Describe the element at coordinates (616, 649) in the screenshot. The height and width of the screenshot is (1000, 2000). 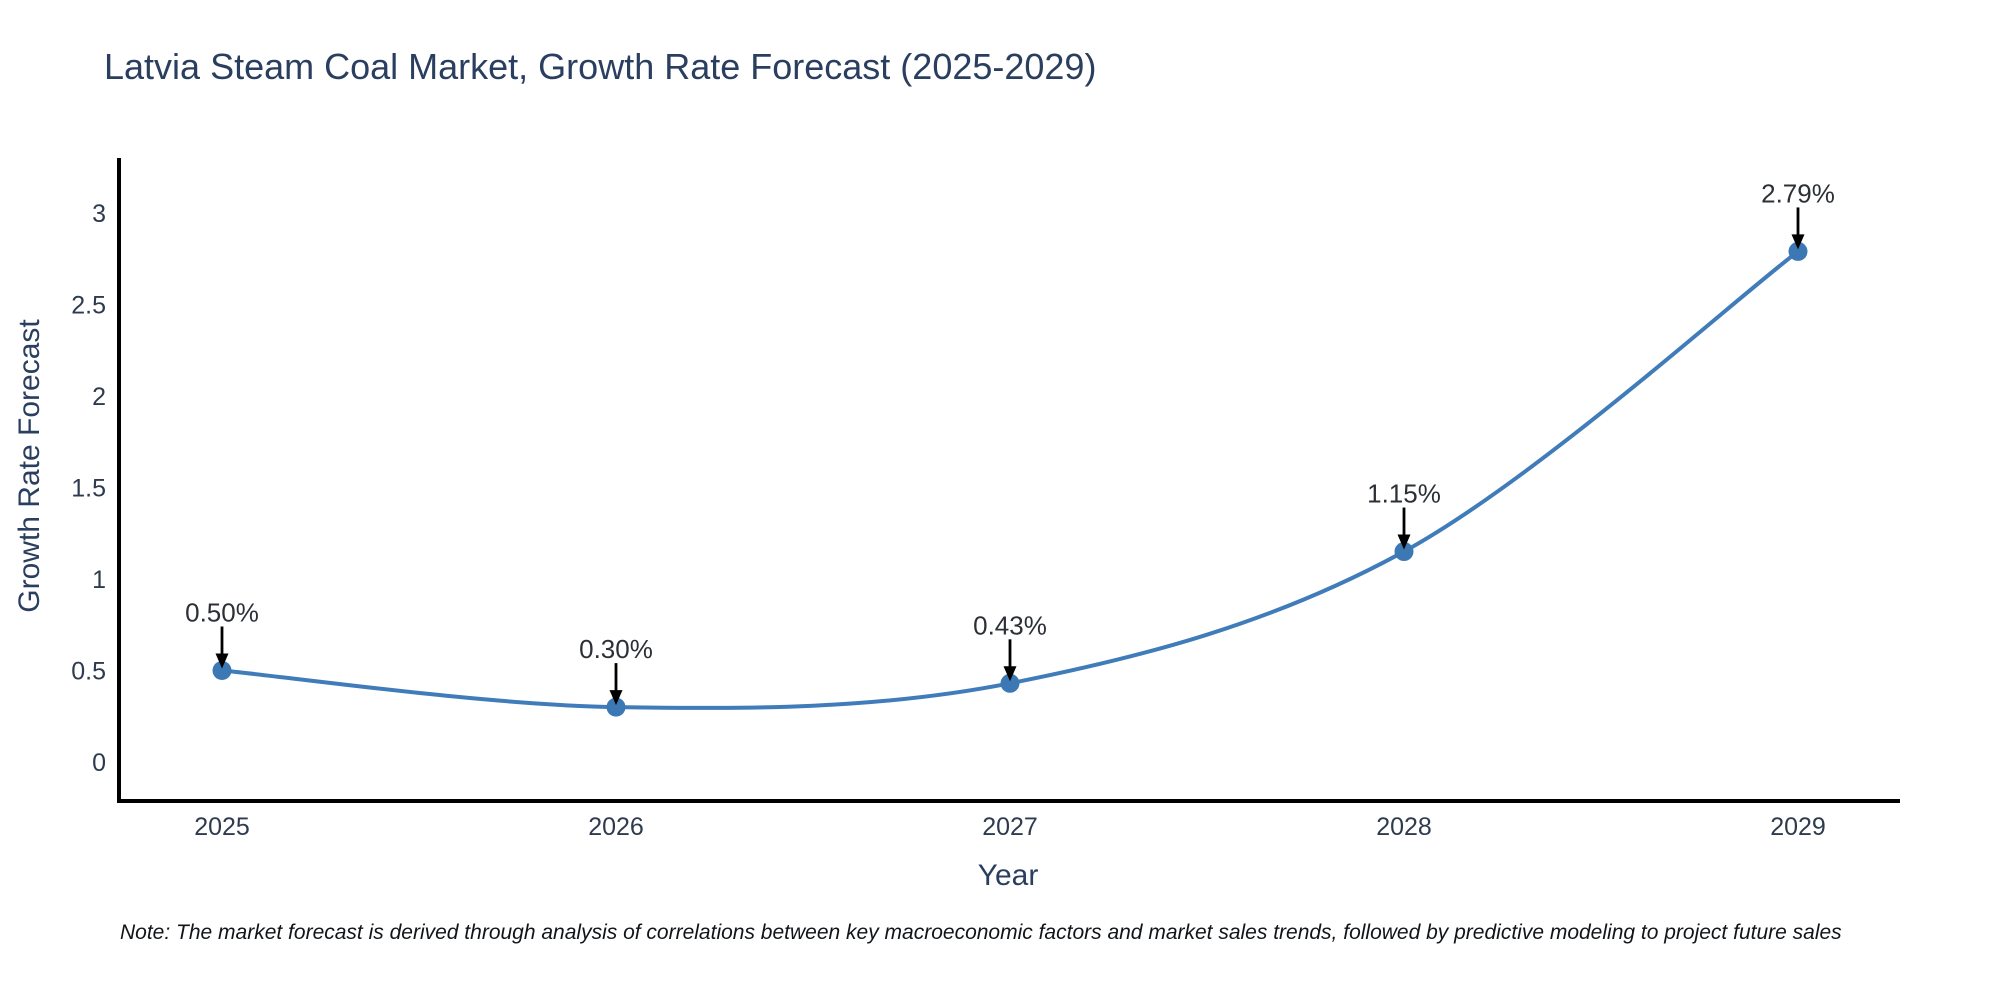
I see `annotation-2026: 0.30%` at that location.